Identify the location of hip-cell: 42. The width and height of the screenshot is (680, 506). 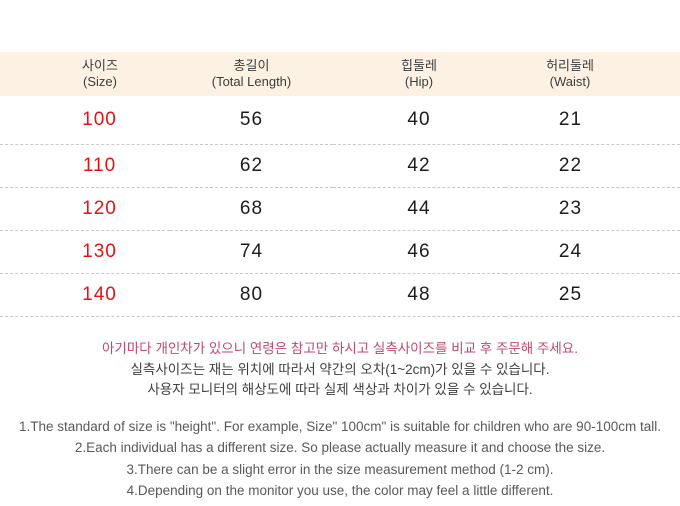
(419, 166).